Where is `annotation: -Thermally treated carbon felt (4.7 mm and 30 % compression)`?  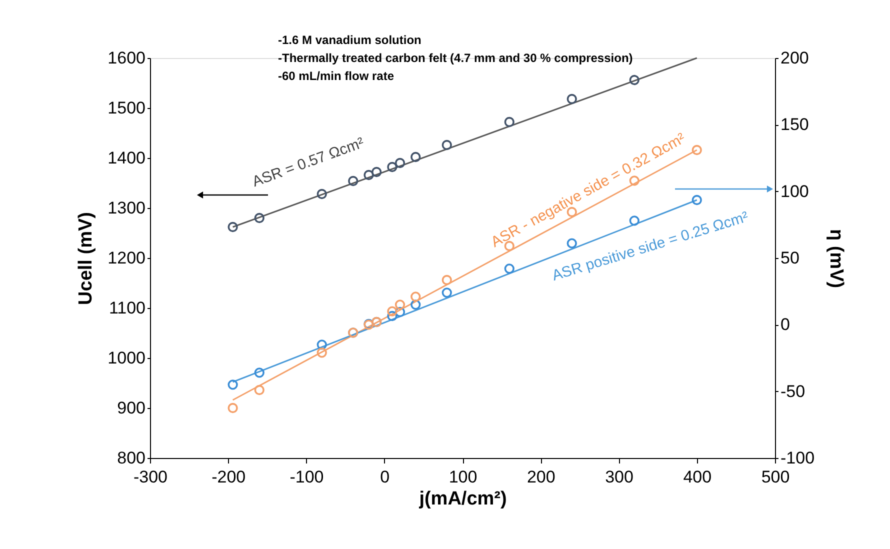 annotation: -Thermally treated carbon felt (4.7 mm and 30 % compression) is located at coordinates (455, 58).